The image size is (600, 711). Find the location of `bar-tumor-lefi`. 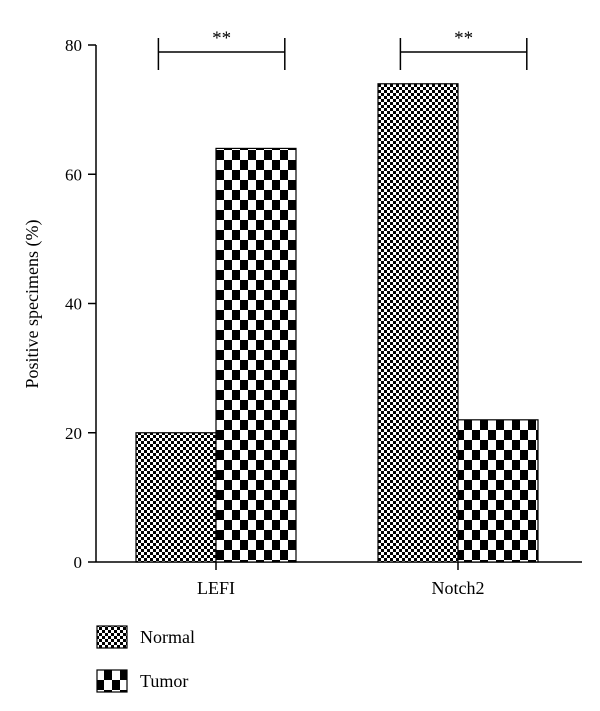

bar-tumor-lefi is located at coordinates (256, 355).